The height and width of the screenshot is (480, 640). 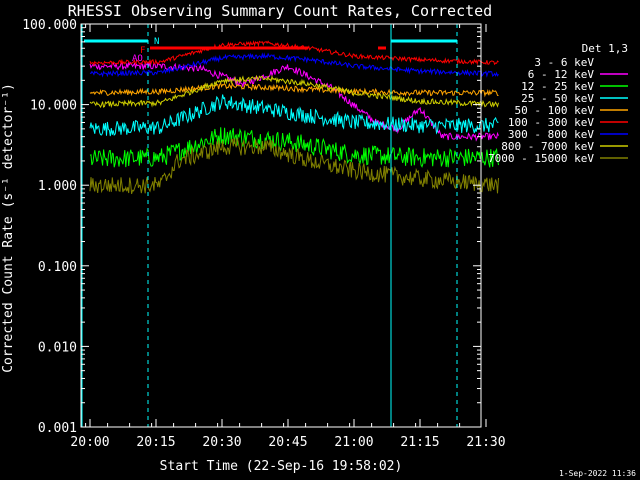 I want to click on legend-label-5: 100 - 300 keV, so click(x=551, y=122).